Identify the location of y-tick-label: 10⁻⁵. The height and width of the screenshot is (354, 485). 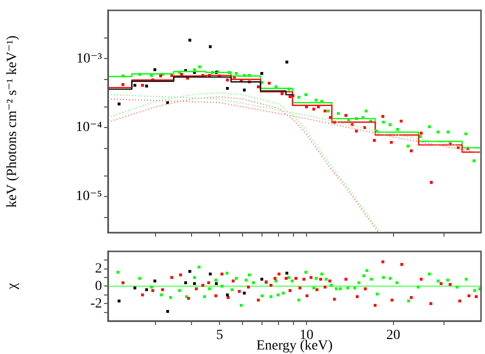
(89, 196).